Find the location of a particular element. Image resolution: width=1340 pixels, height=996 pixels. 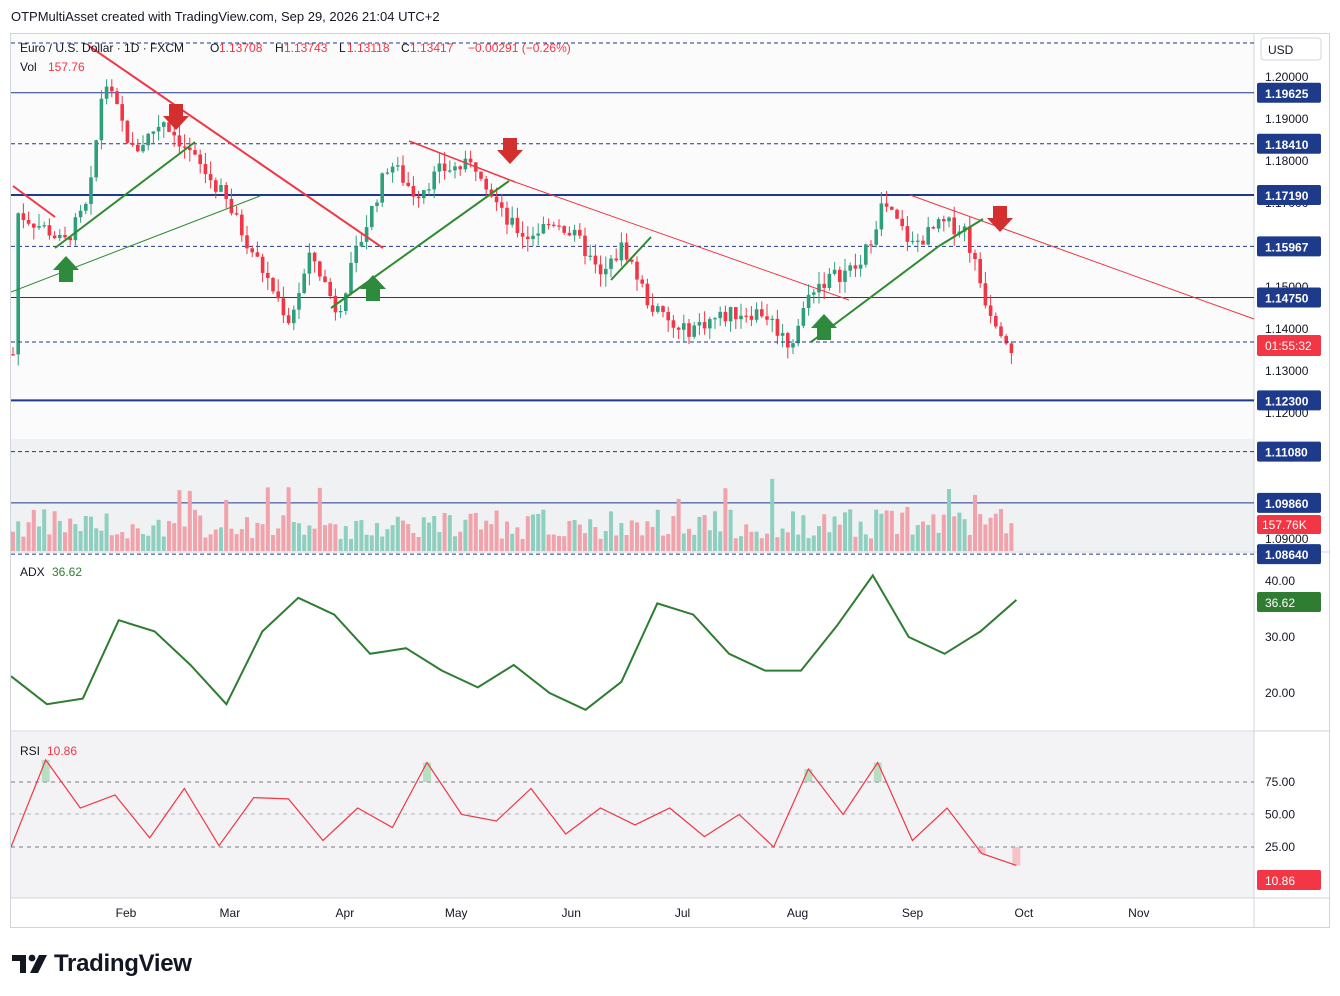

red-trend-line is located at coordinates (236, 147).